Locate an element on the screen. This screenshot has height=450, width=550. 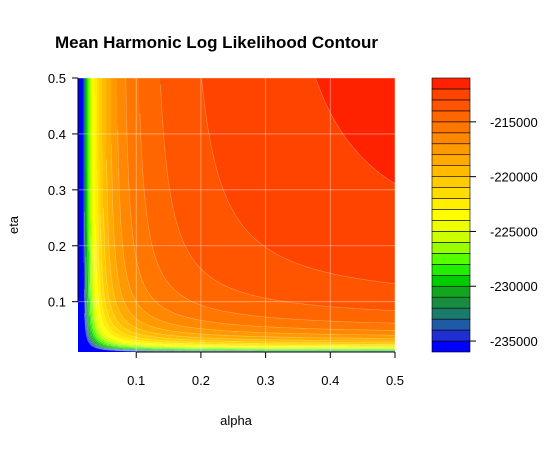
legend-tick-label: -235000 is located at coordinates (514, 341).